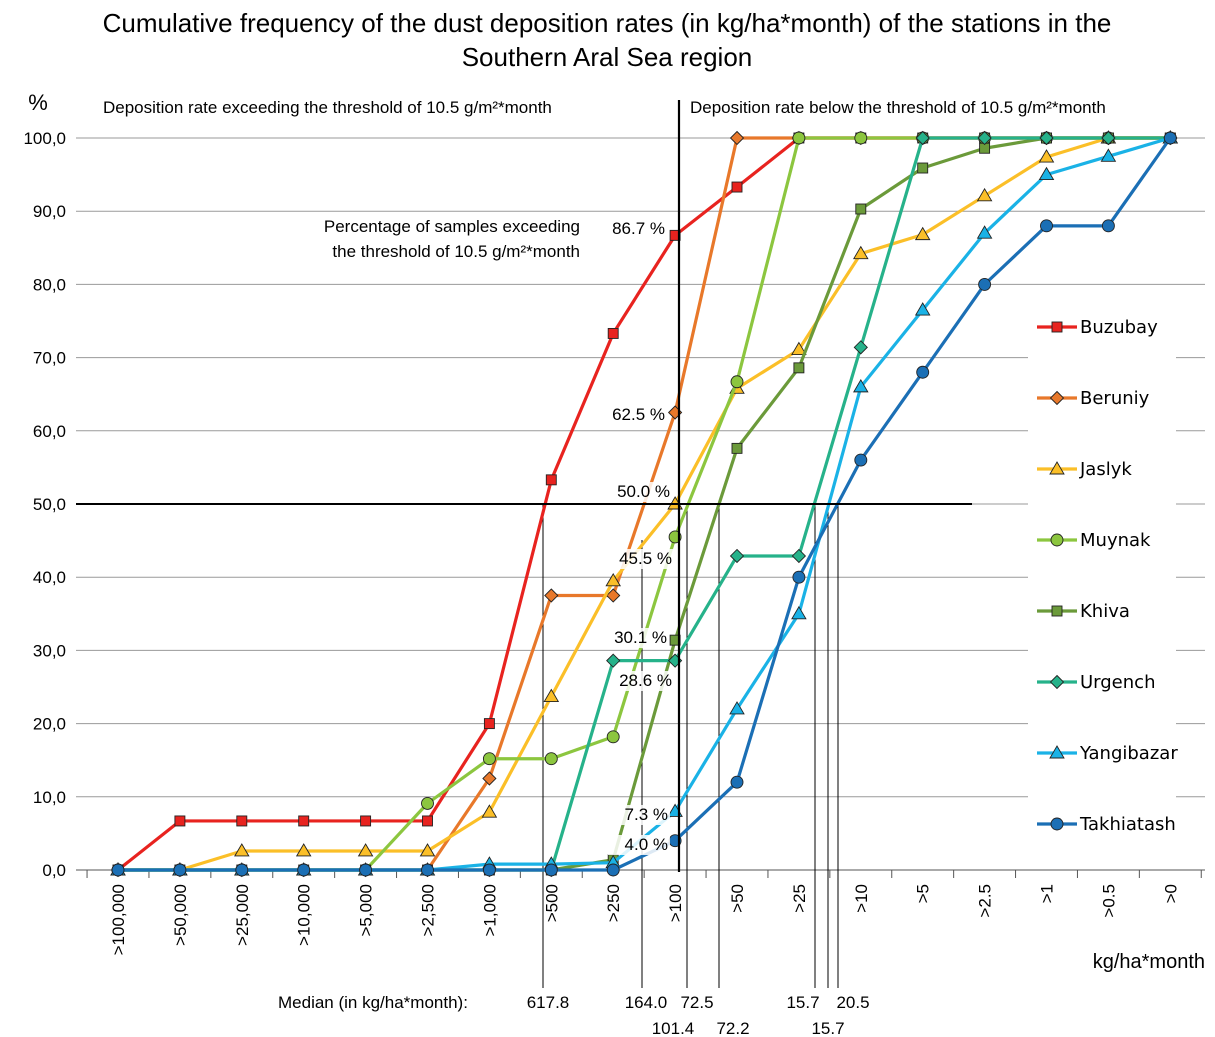  I want to click on legend-background, so click(1102, 575).